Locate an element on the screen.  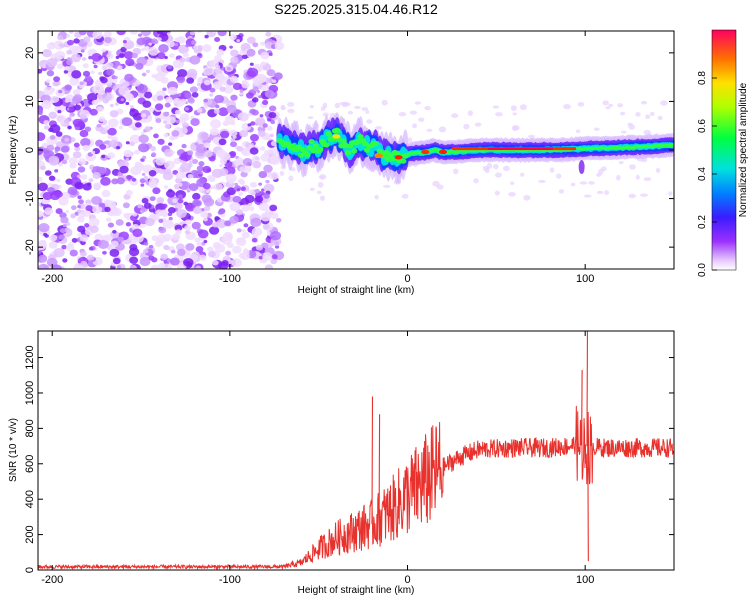
spectrogram-xtick-label: 100 is located at coordinates (585, 279).